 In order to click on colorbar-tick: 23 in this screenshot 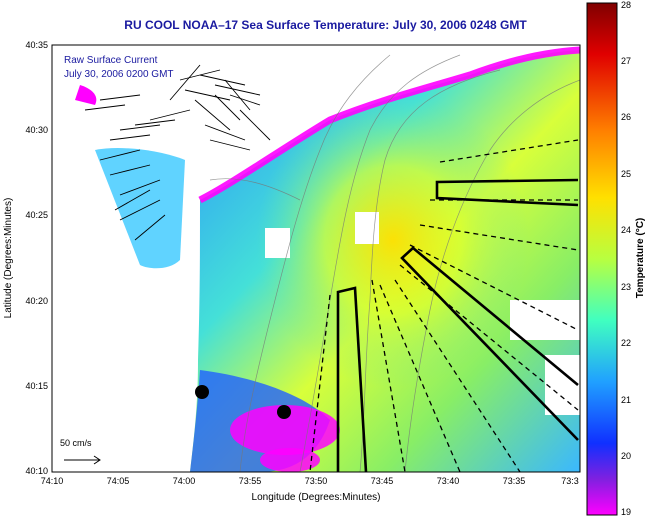, I will do `click(626, 287)`.